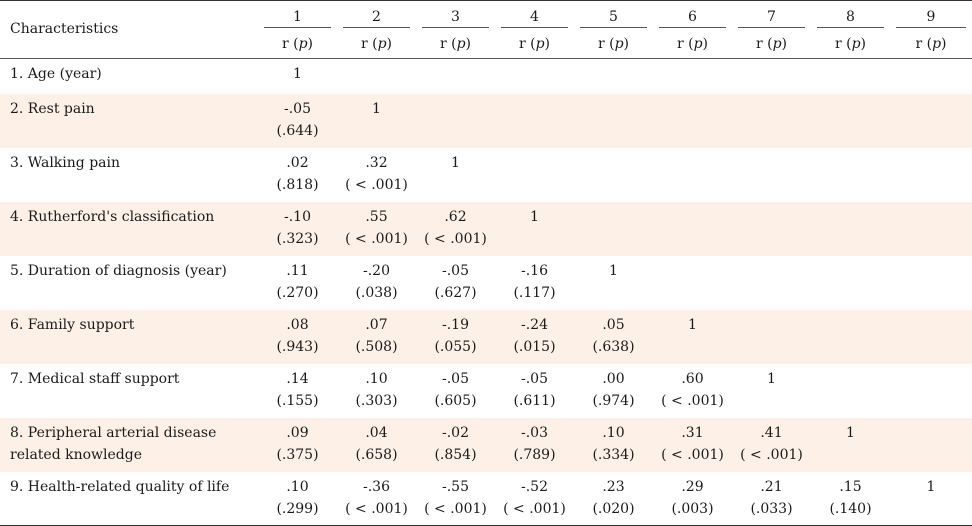  What do you see at coordinates (534, 270) in the screenshot?
I see `correlation-value: -.16` at bounding box center [534, 270].